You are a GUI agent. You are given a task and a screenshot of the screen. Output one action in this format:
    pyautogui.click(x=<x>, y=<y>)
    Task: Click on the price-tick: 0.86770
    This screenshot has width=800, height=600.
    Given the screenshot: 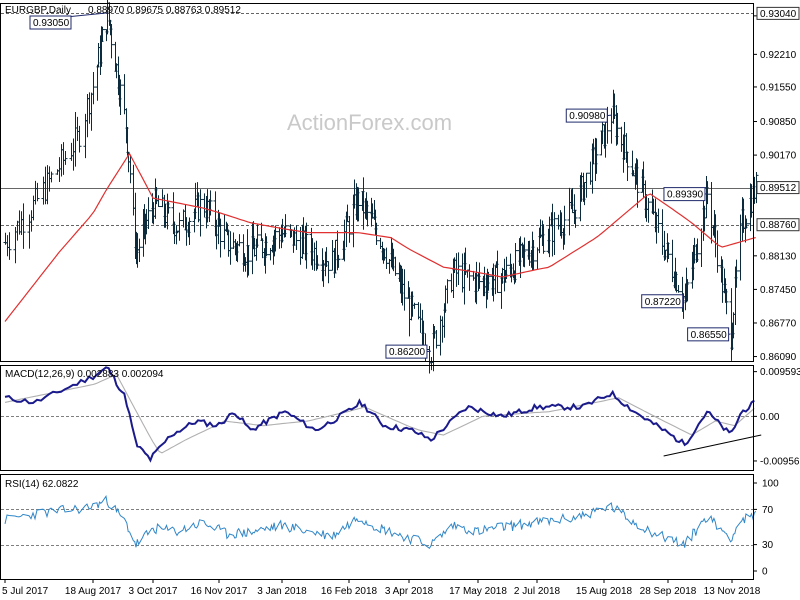 What is the action you would take?
    pyautogui.click(x=775, y=323)
    